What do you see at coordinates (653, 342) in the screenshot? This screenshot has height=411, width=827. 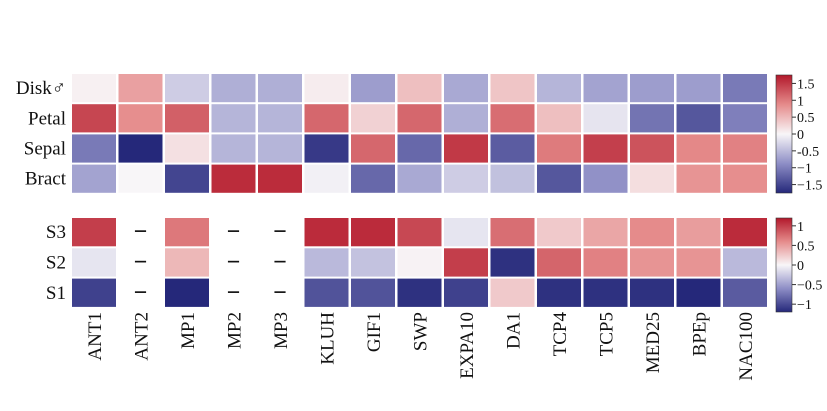 I see `column-label: MED25` at bounding box center [653, 342].